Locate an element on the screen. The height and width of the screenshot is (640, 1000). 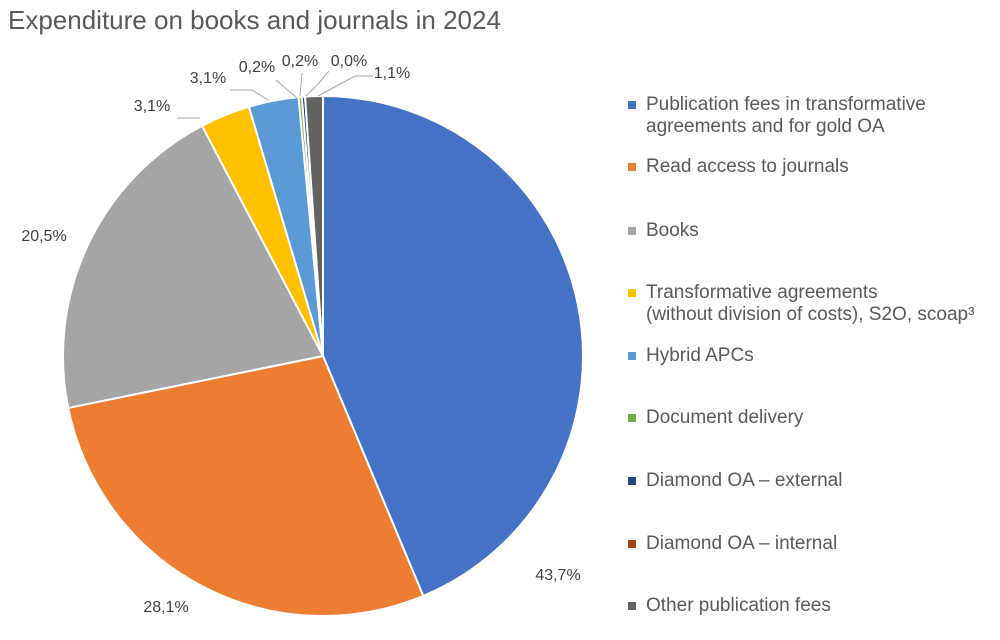
data-label-3: 20,5% is located at coordinates (43, 236).